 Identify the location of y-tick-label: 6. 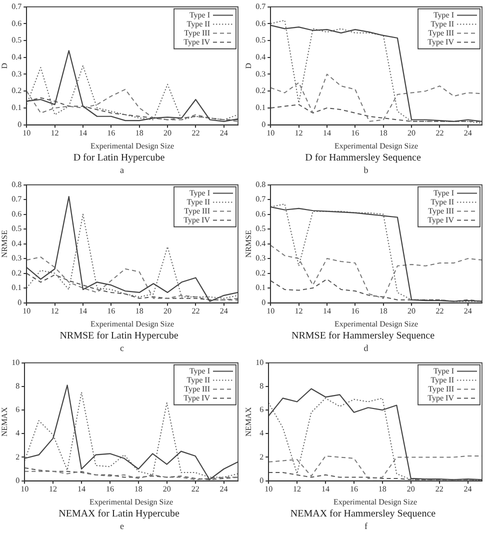
(262, 409).